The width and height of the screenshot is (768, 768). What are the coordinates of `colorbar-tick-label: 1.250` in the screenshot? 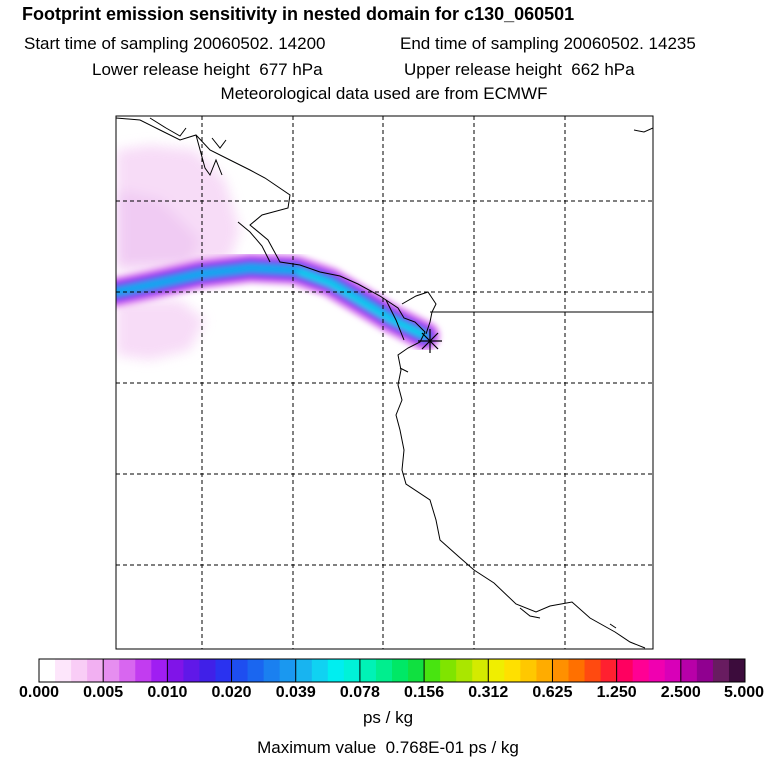 It's located at (616, 692).